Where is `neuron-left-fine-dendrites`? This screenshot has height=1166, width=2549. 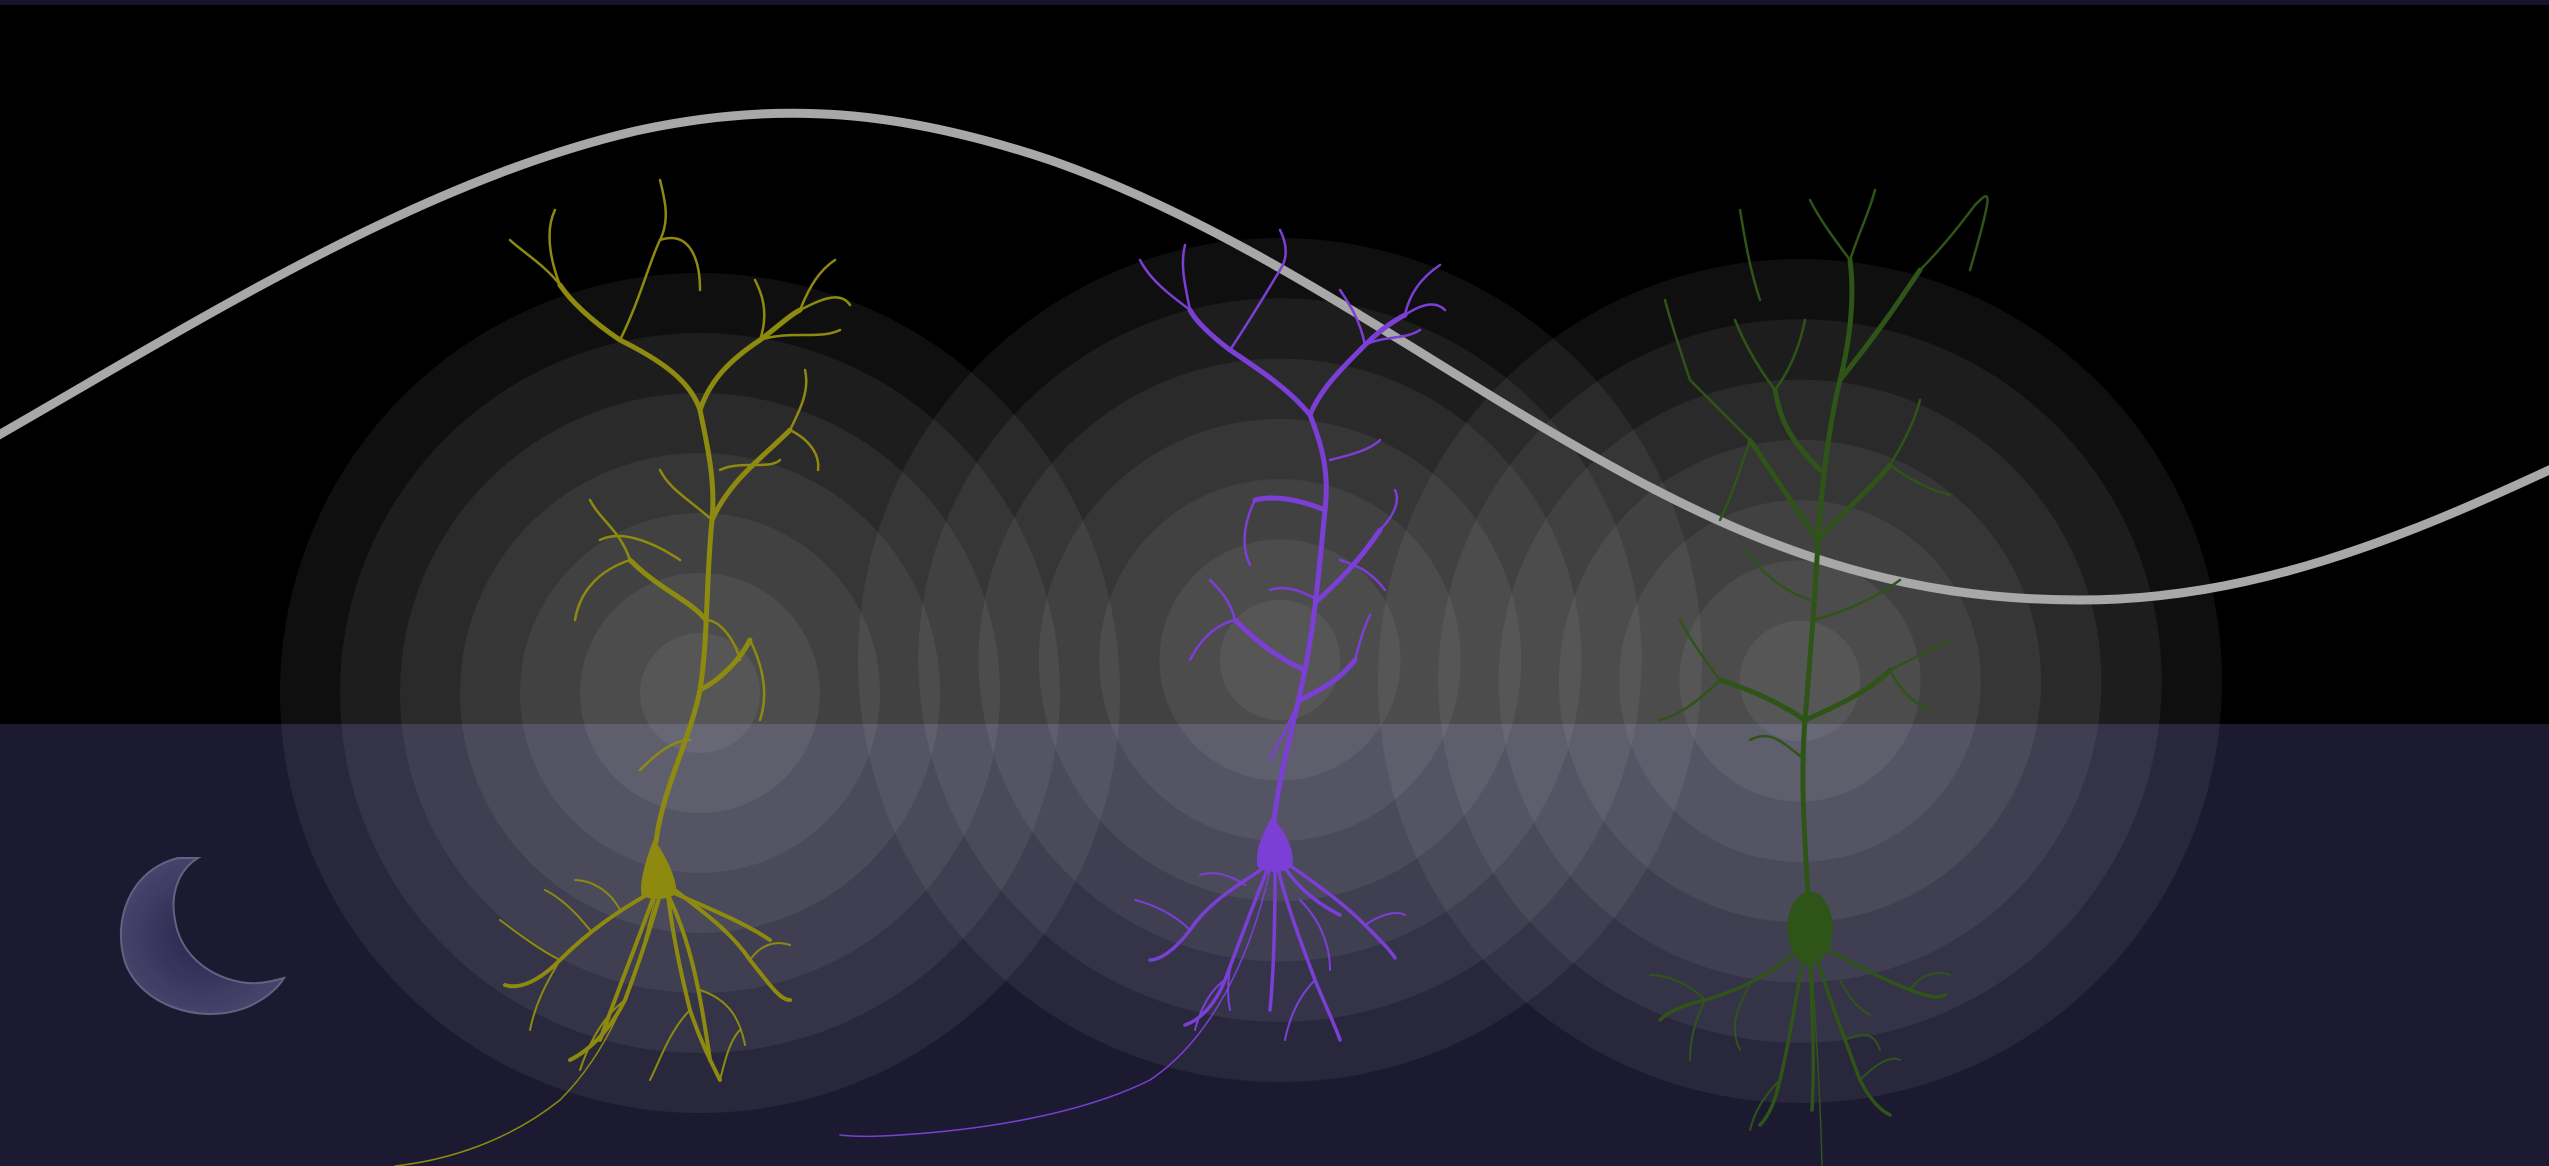
neuron-left-fine-dendrites is located at coordinates (680, 475).